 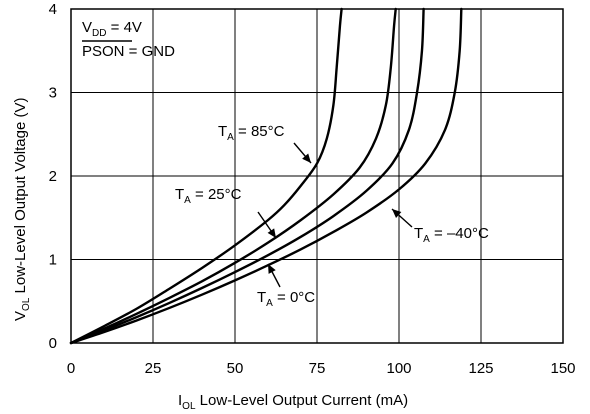 I want to click on y-tick-label: 2, so click(x=53, y=176).